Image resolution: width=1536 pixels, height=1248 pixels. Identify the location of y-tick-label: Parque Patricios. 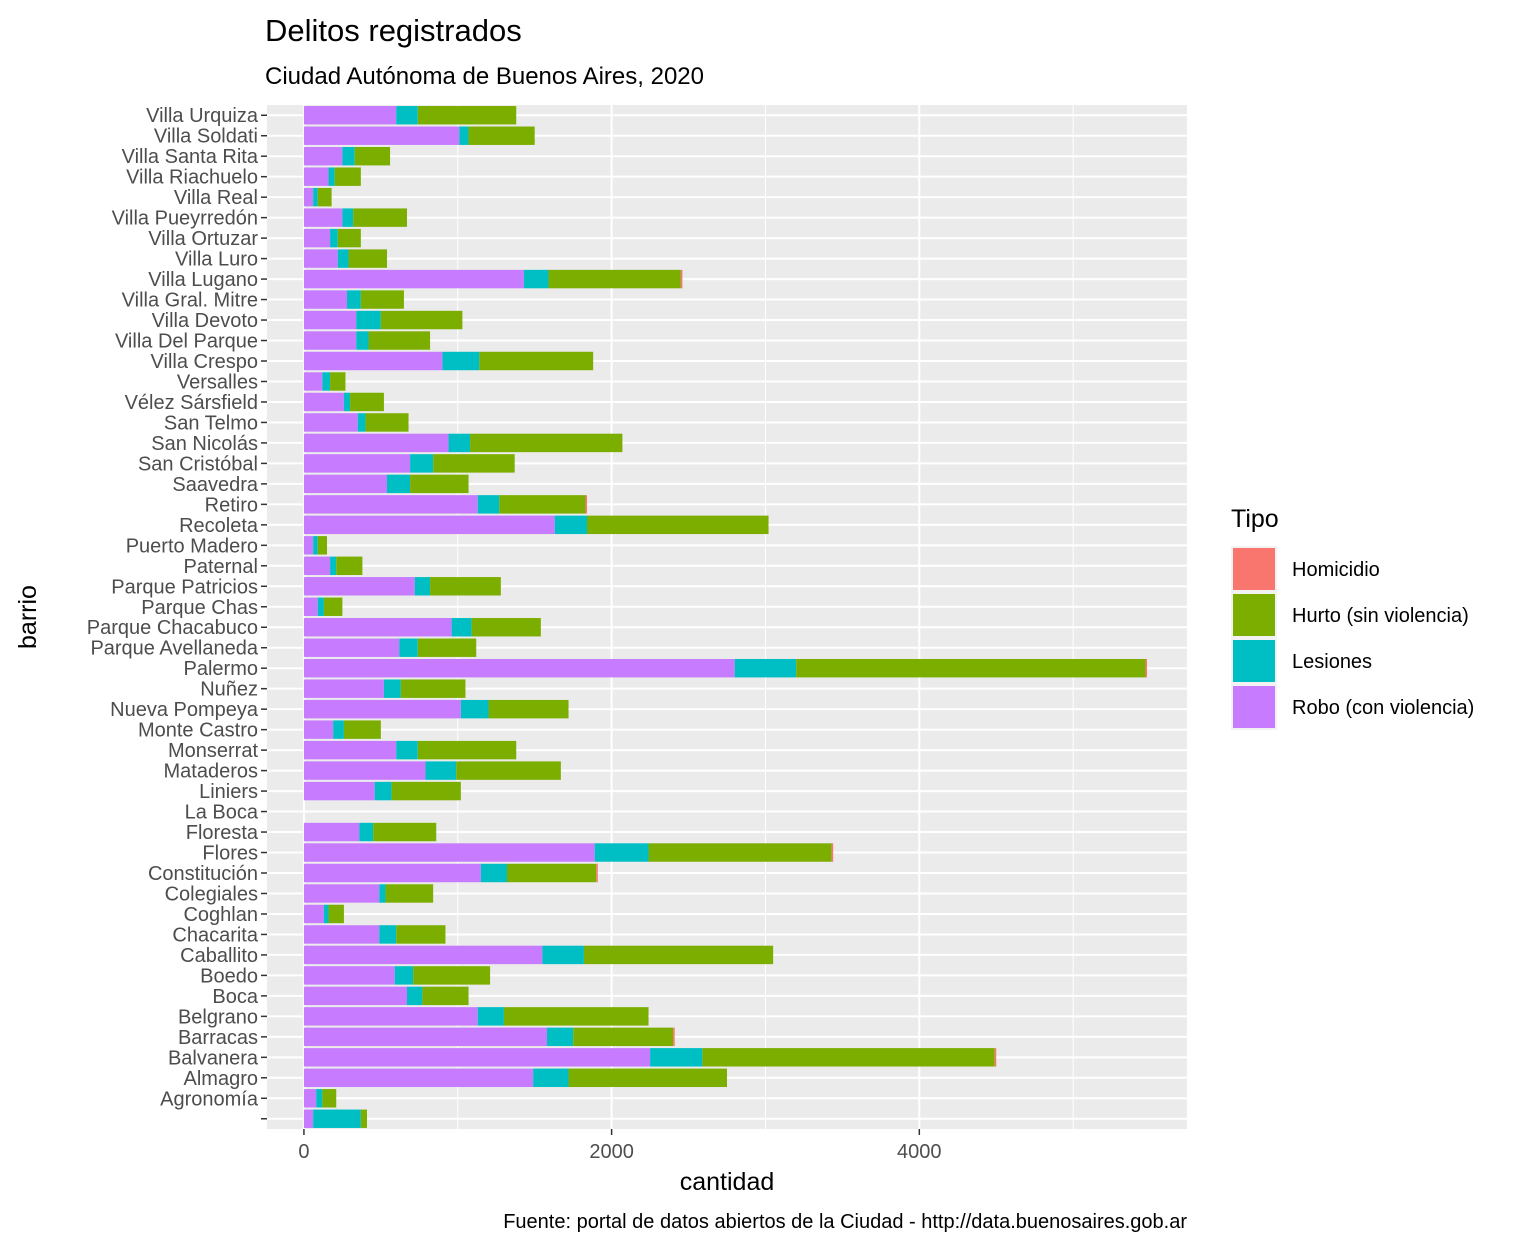
(184, 587).